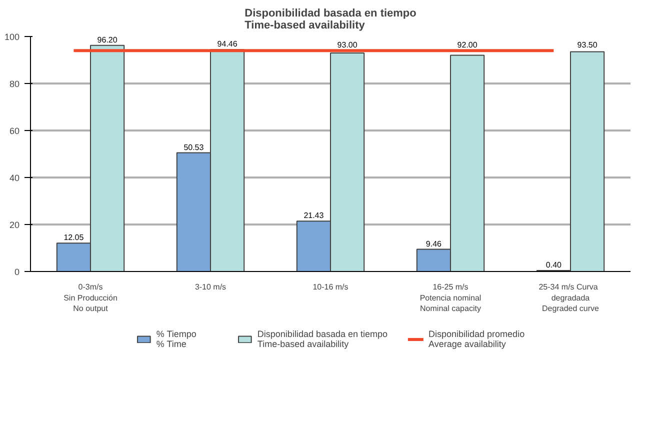 Image resolution: width=672 pixels, height=443 pixels. What do you see at coordinates (587, 45) in the screenshot?
I see `data-label: 93.50` at bounding box center [587, 45].